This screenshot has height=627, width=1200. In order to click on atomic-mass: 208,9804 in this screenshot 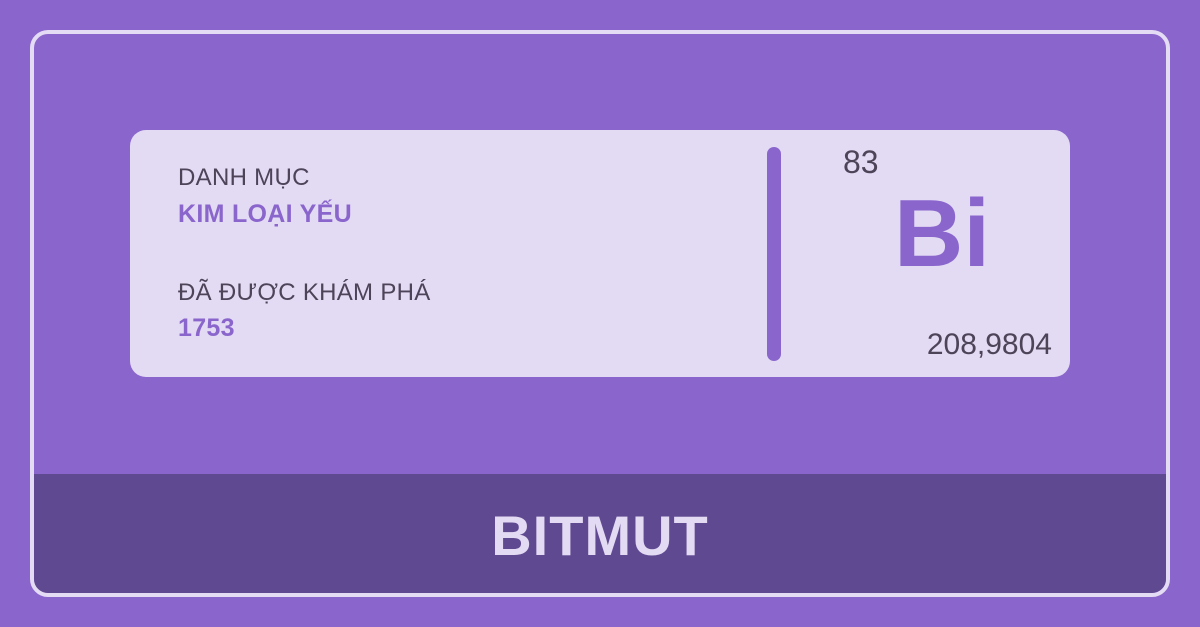, I will do `click(989, 344)`.